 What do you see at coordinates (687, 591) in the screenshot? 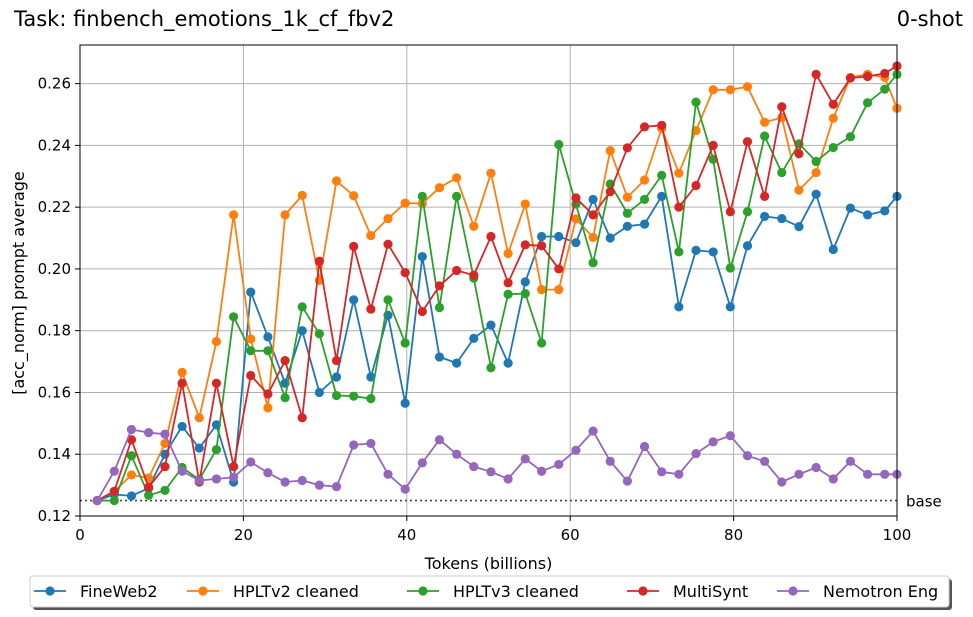
I see `legend-item-3: MultiSynt` at bounding box center [687, 591].